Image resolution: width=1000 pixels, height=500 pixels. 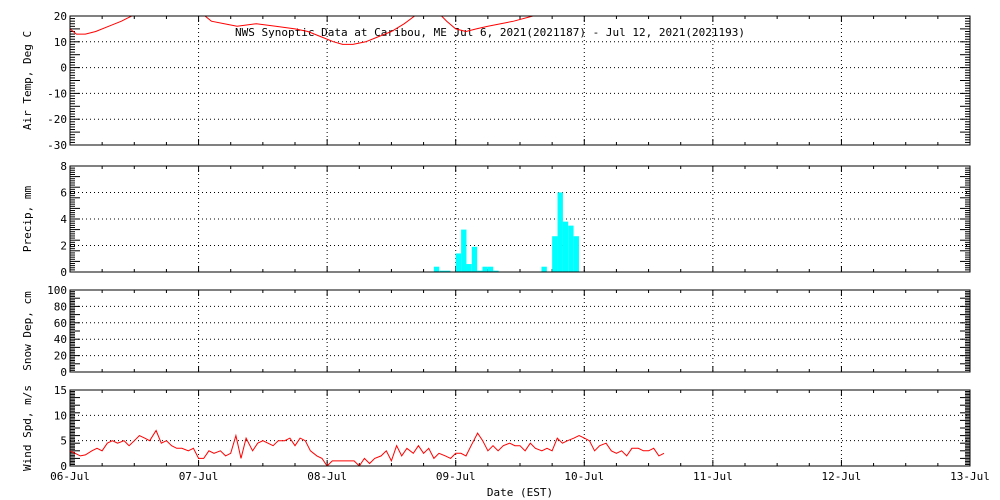 What do you see at coordinates (57, 119) in the screenshot?
I see `y-tick-label: -20` at bounding box center [57, 119].